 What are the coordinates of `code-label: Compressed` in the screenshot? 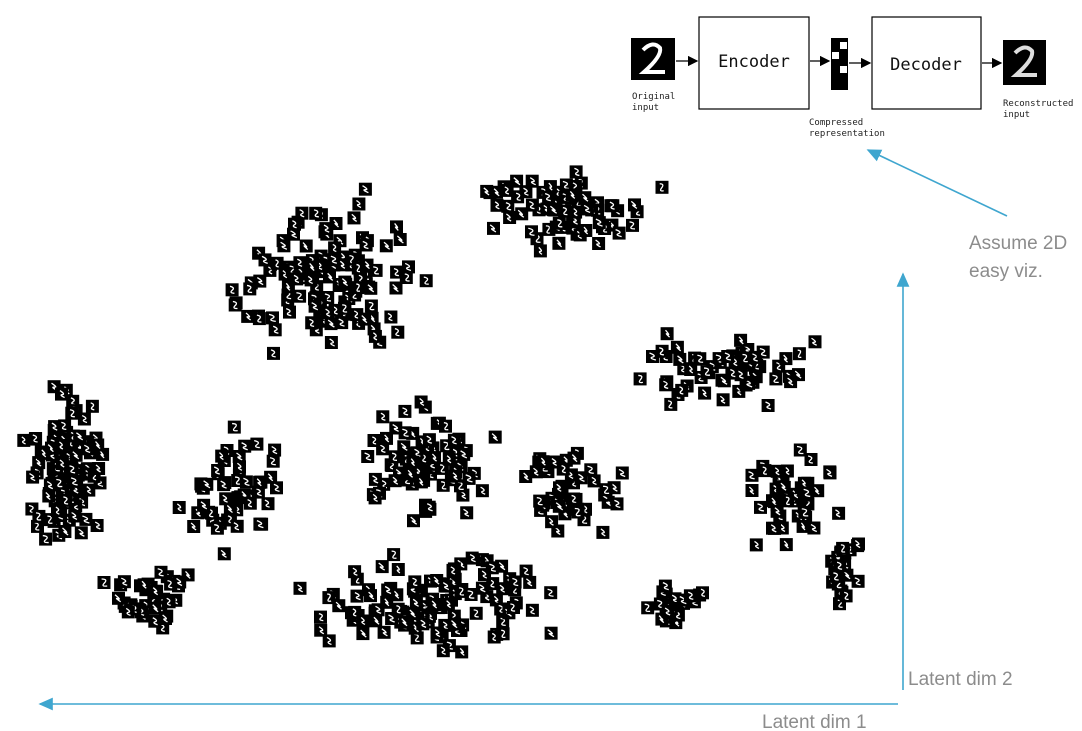 It's located at (836, 123).